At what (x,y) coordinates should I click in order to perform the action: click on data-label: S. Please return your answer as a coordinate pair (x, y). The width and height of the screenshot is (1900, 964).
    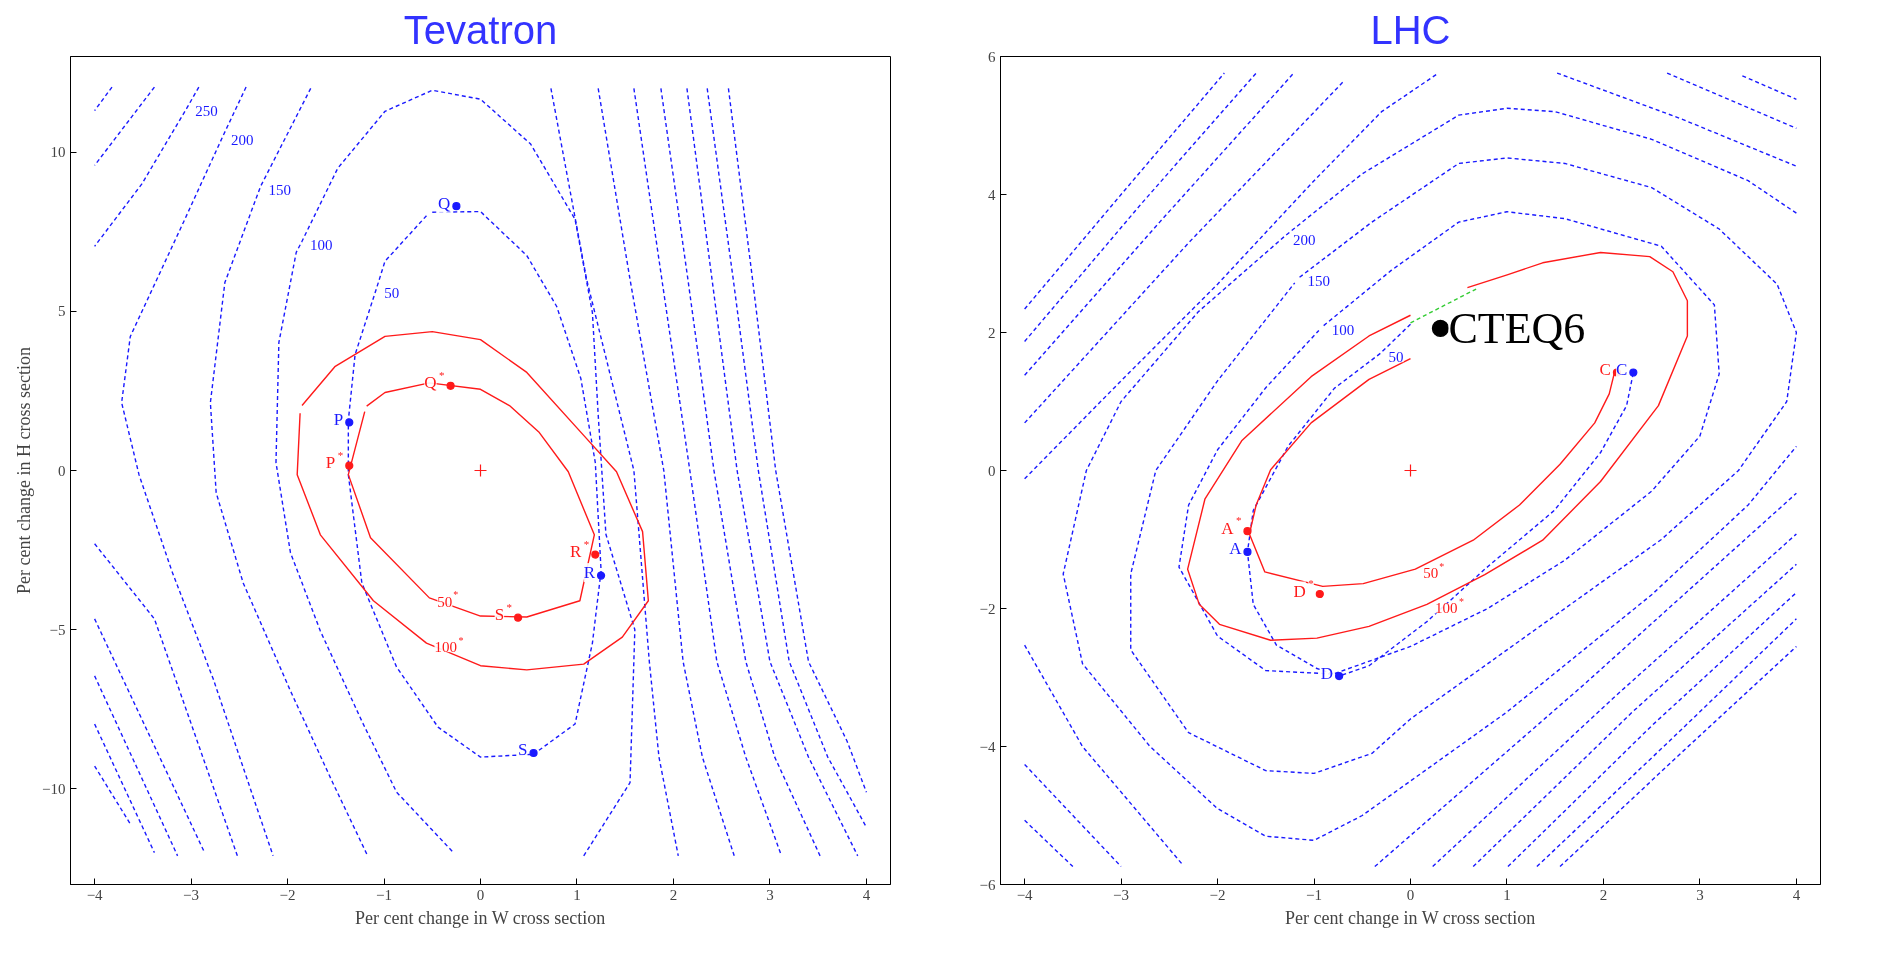
    Looking at the image, I should click on (523, 750).